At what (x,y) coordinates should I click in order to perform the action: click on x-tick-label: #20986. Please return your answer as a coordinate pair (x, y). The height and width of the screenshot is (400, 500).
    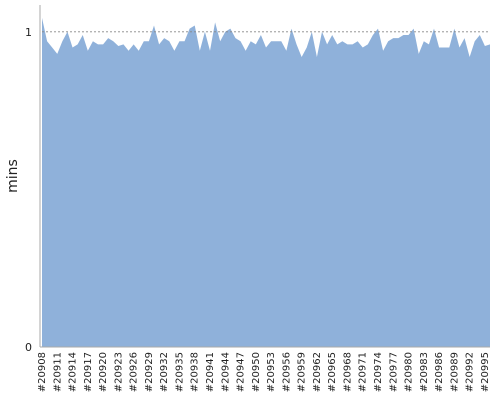
    Looking at the image, I should click on (439, 372).